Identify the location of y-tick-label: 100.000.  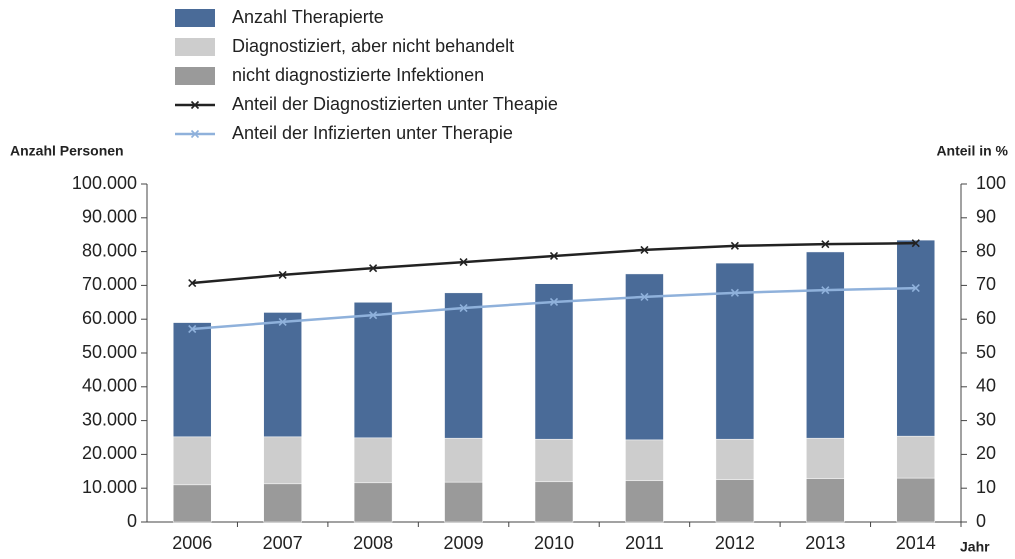
(104, 183).